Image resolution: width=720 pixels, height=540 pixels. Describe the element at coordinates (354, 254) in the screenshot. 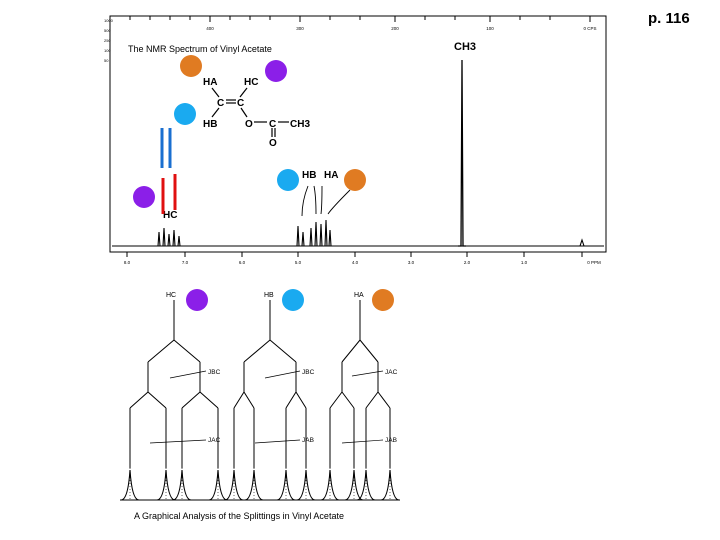

I see `bottom-ticks` at that location.